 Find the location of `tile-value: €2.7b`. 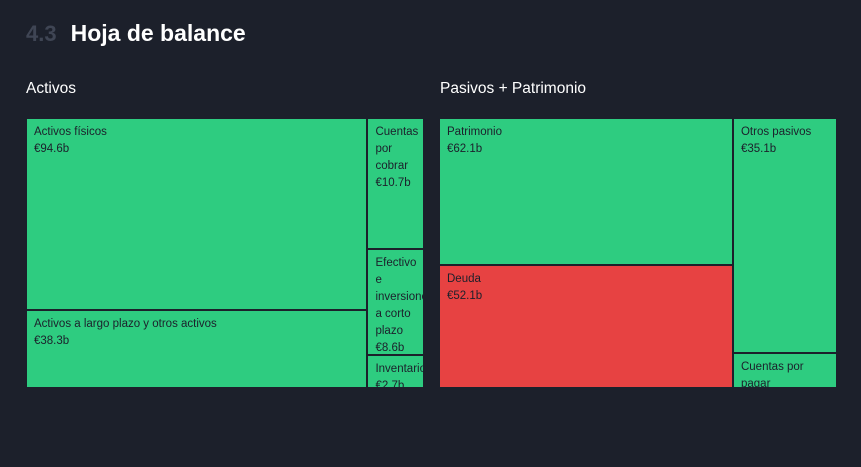

tile-value: €2.7b is located at coordinates (390, 383).